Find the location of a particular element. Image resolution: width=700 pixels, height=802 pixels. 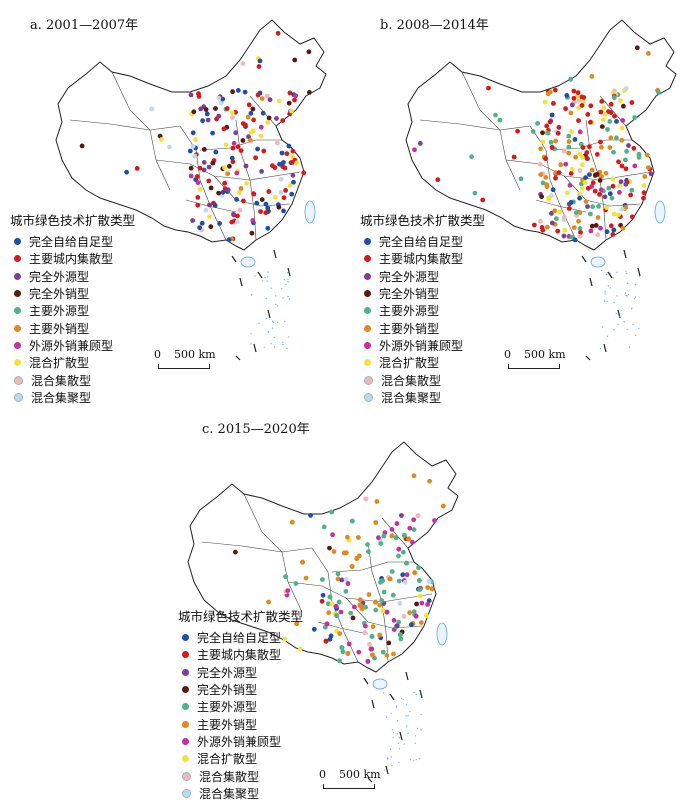

legend-label: 混合集聚型 is located at coordinates (411, 397).